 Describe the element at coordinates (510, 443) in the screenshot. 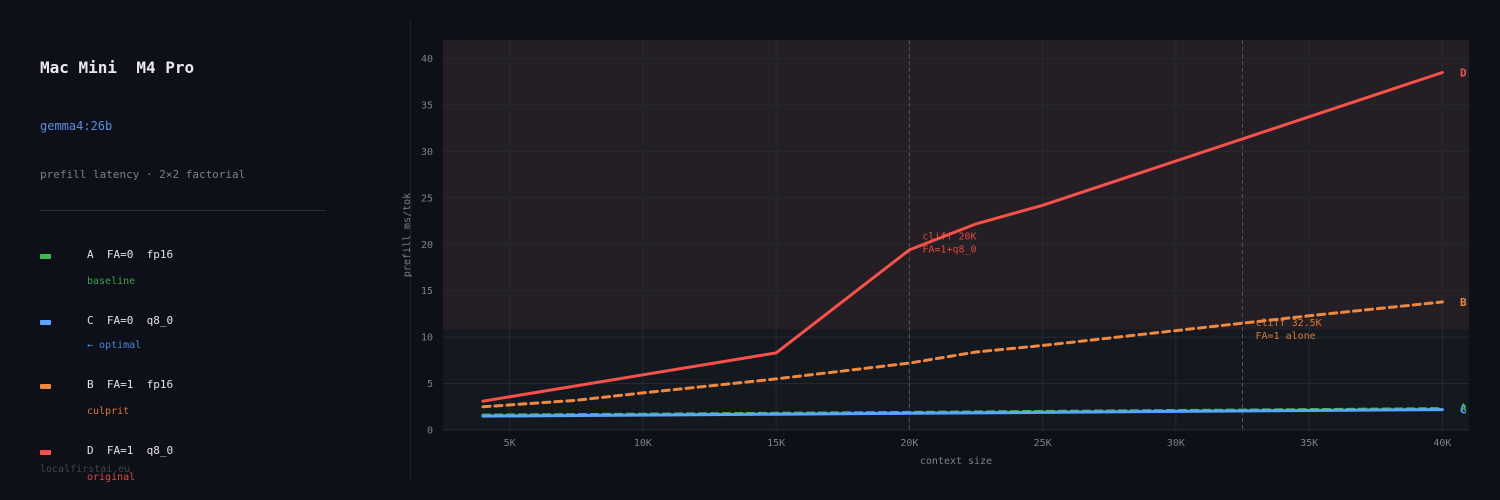

I see `x-tick-label: 5K` at that location.